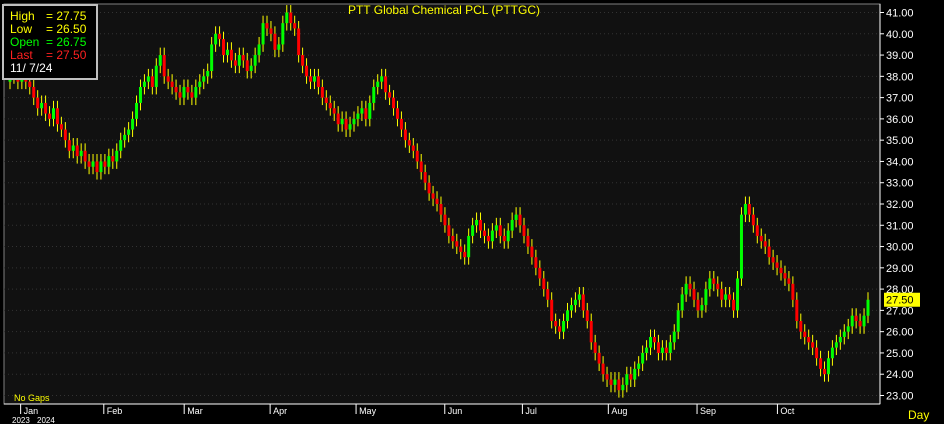  I want to click on open-row: Open = 26.75, so click(53, 42).